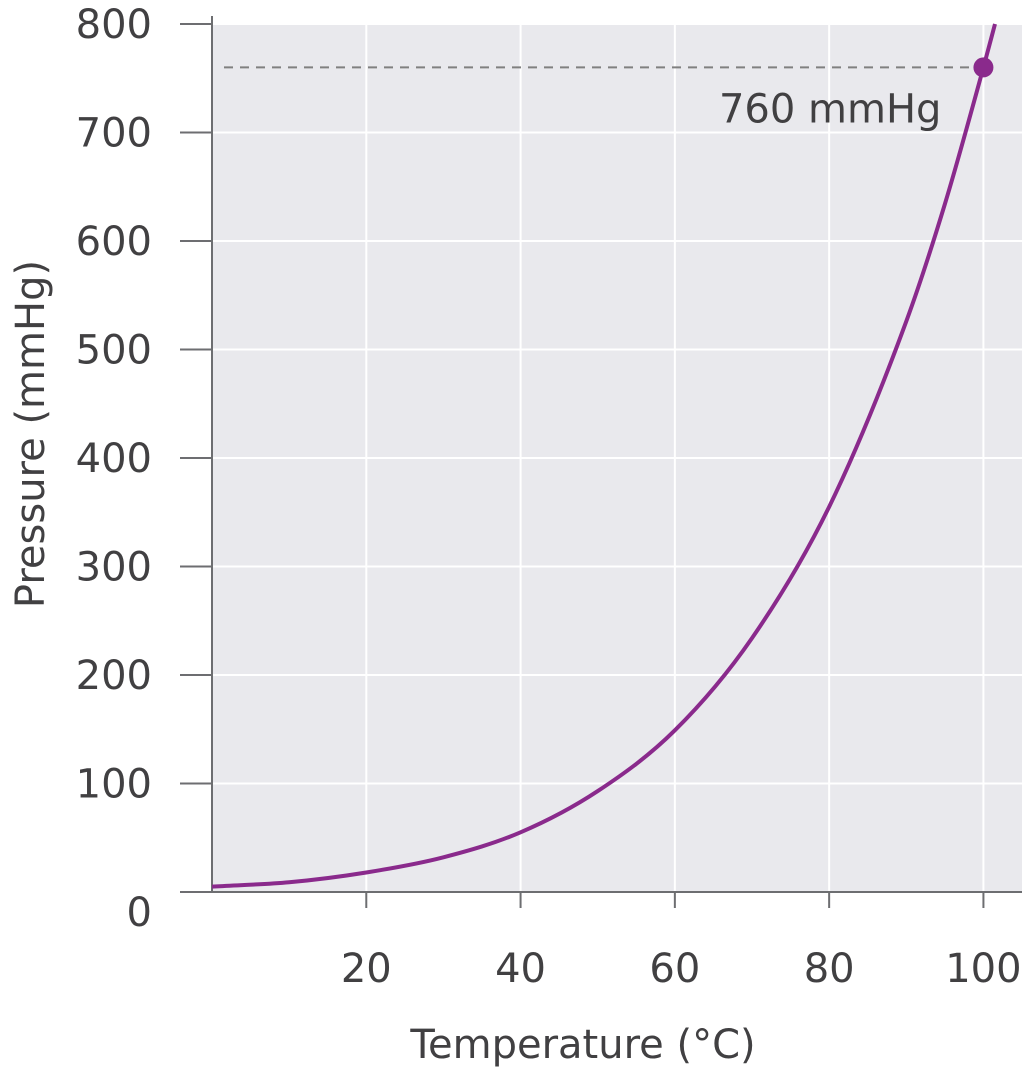 The image size is (1030, 1069). I want to click on boiling-point-marker, so click(983, 67).